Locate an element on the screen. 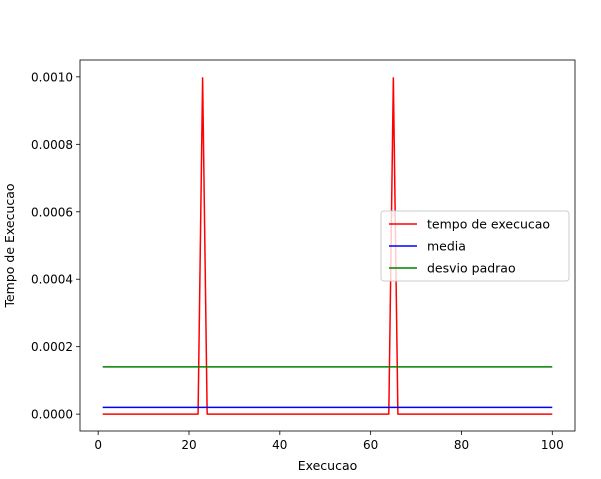 The width and height of the screenshot is (601, 479). legend-box is located at coordinates (475, 246).